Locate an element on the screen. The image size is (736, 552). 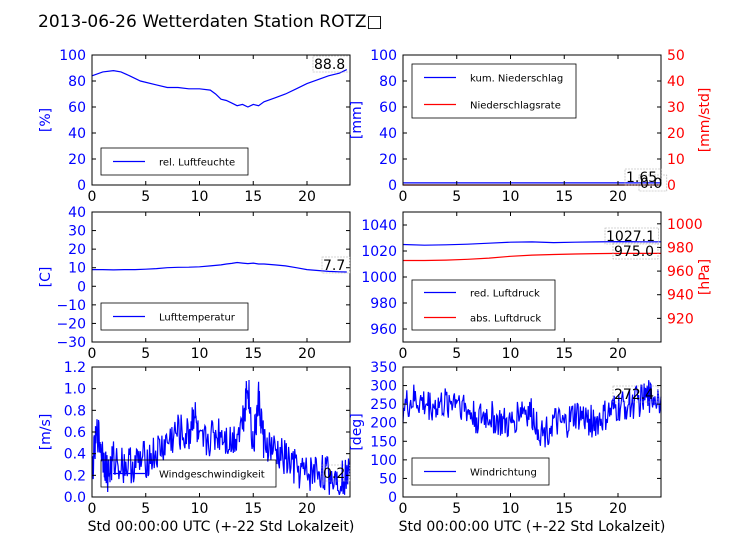
value-annotation: 0.2 is located at coordinates (334, 474).